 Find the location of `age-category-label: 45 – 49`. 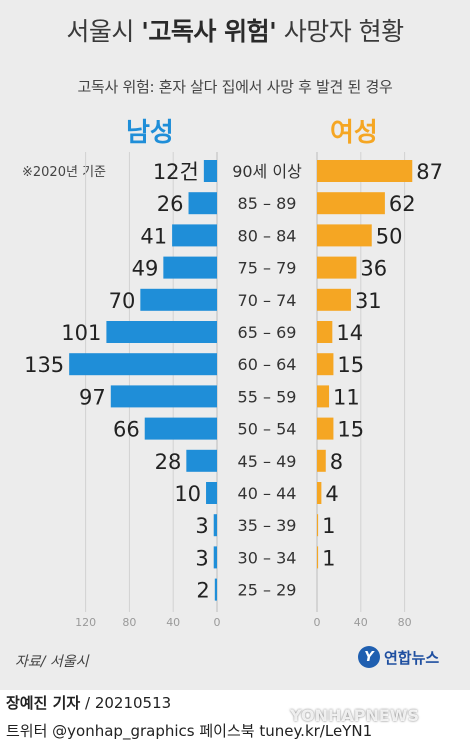

age-category-label: 45 – 49 is located at coordinates (267, 461).